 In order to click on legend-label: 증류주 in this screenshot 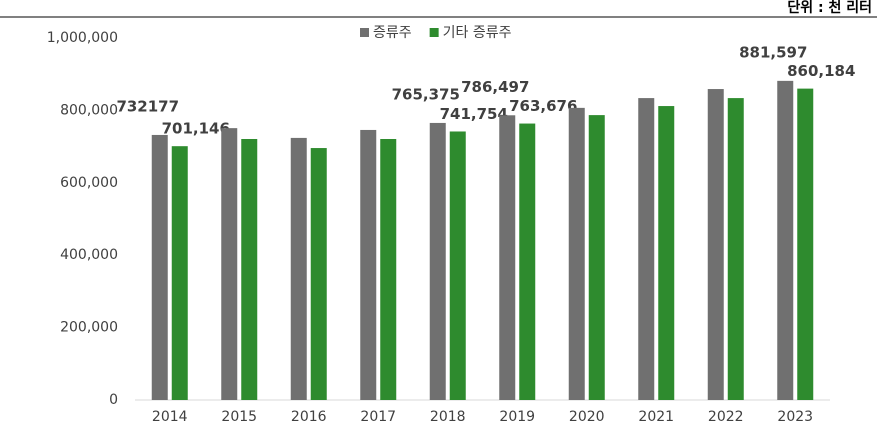, I will do `click(392, 33)`.